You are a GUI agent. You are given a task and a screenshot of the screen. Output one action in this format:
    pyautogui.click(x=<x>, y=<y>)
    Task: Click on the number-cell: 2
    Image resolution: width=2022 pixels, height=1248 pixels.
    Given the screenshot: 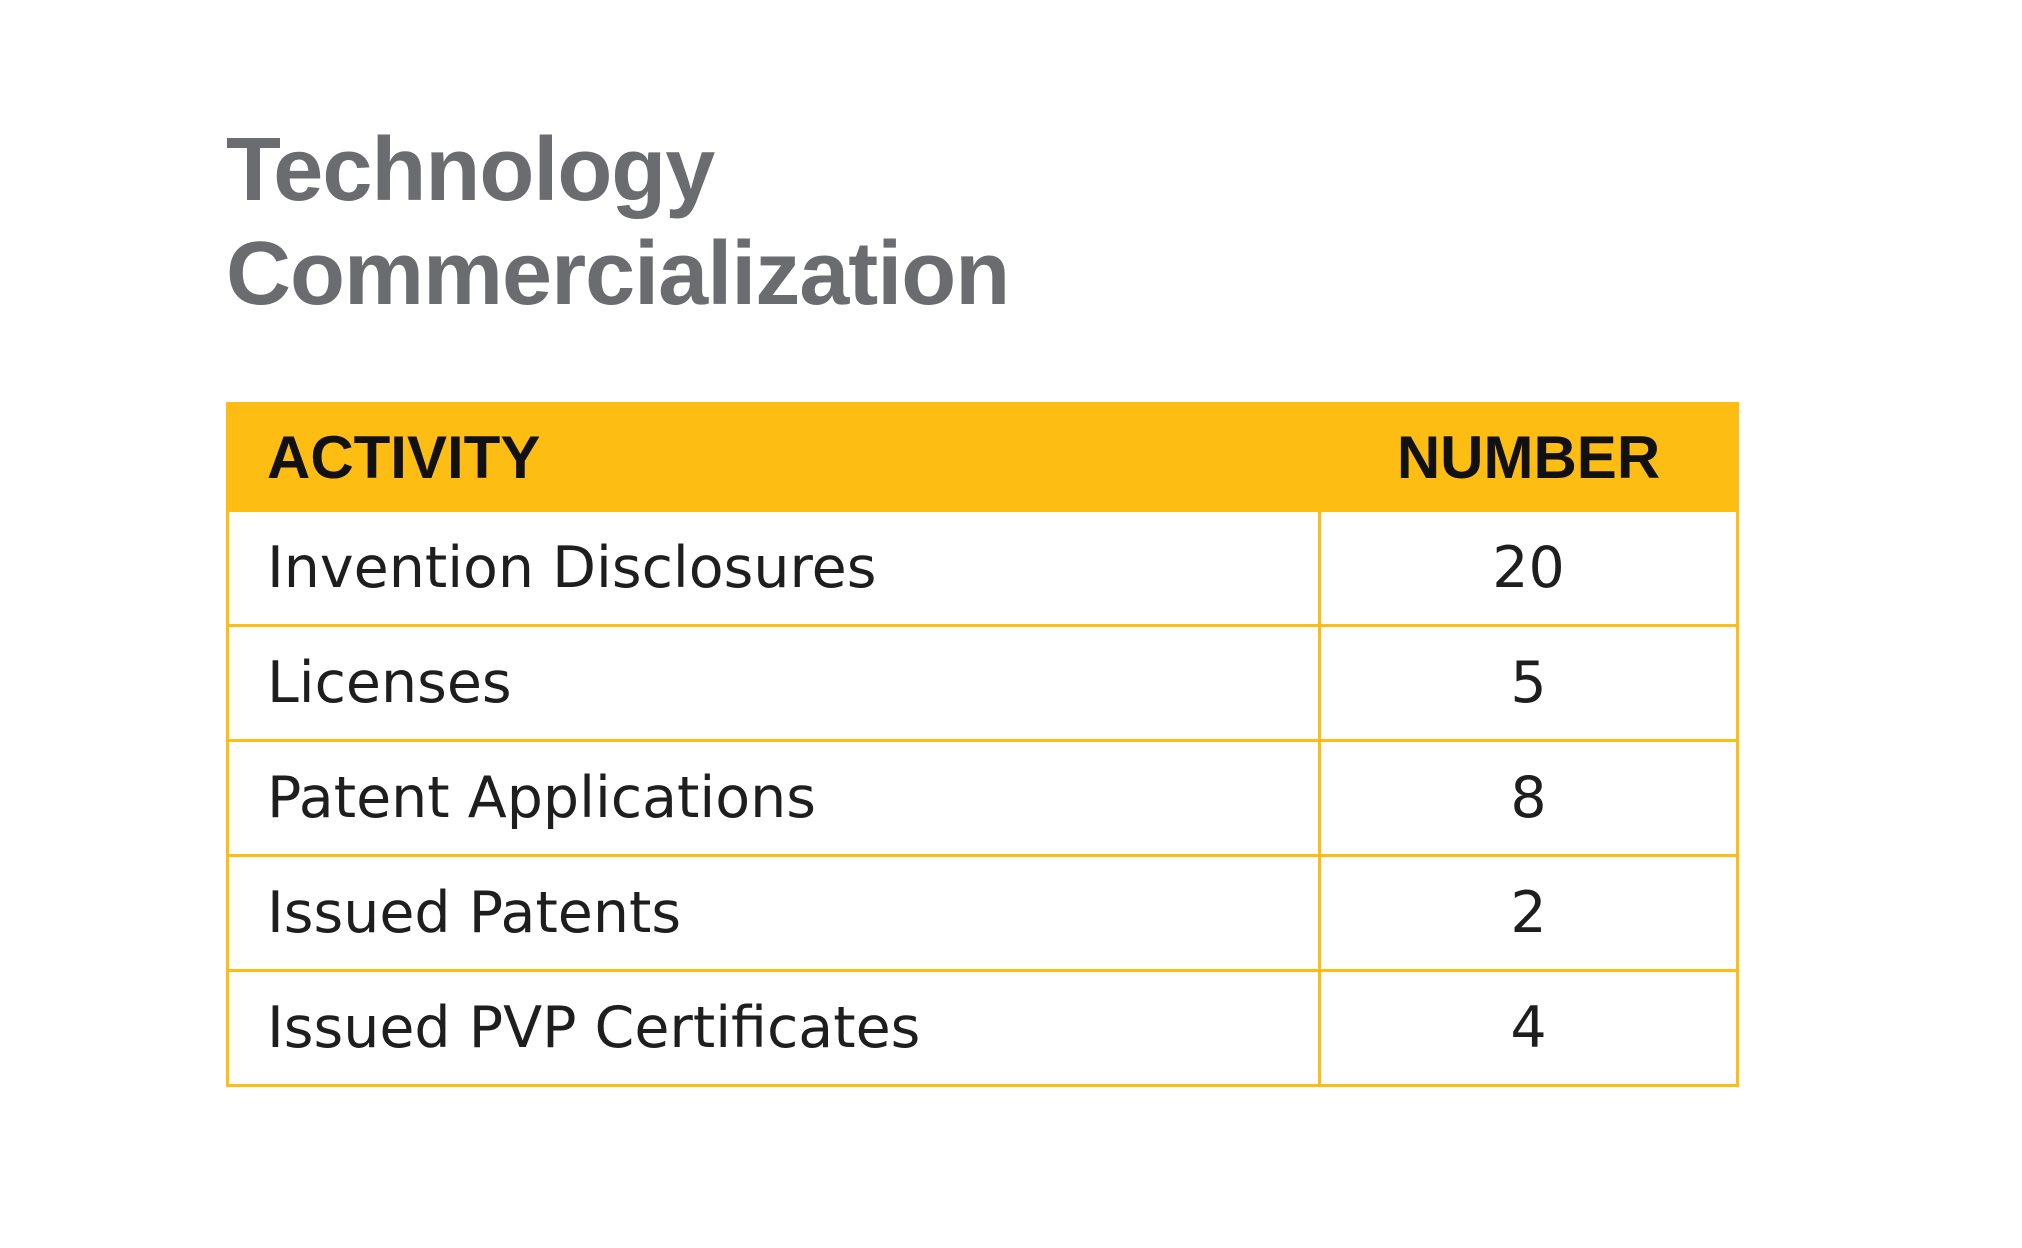 What is the action you would take?
    pyautogui.click(x=1528, y=913)
    